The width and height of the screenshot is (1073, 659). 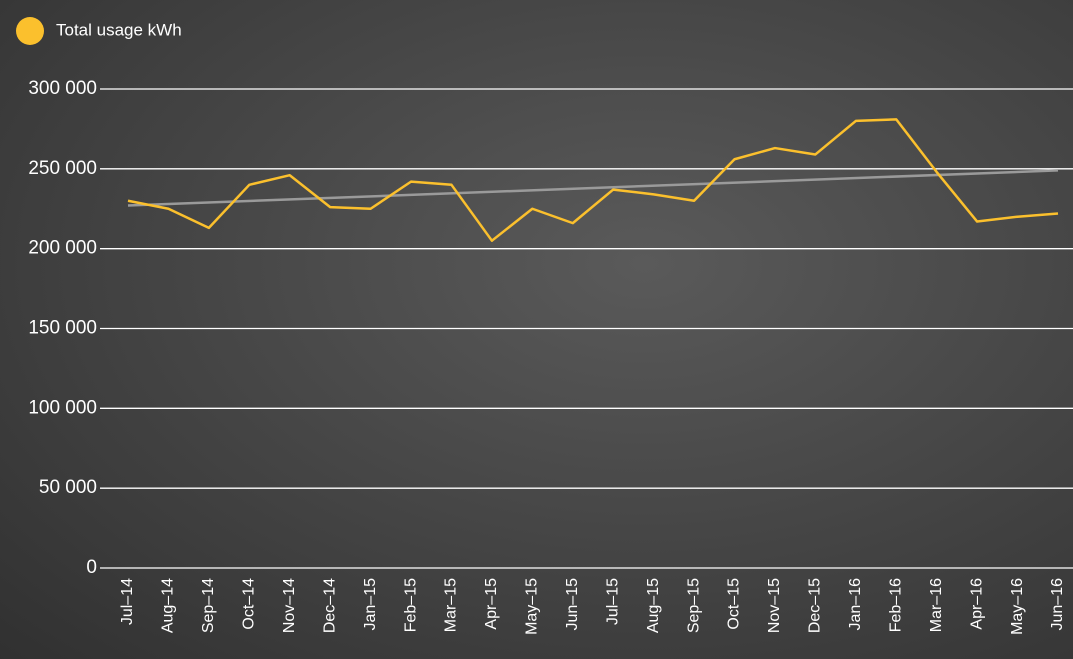 I want to click on x-tick-label: Jun–16, so click(x=1057, y=604).